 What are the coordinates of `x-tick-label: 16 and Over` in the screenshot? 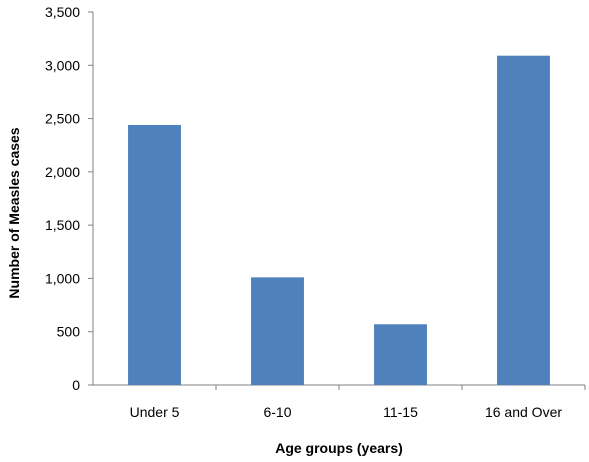 It's located at (523, 412).